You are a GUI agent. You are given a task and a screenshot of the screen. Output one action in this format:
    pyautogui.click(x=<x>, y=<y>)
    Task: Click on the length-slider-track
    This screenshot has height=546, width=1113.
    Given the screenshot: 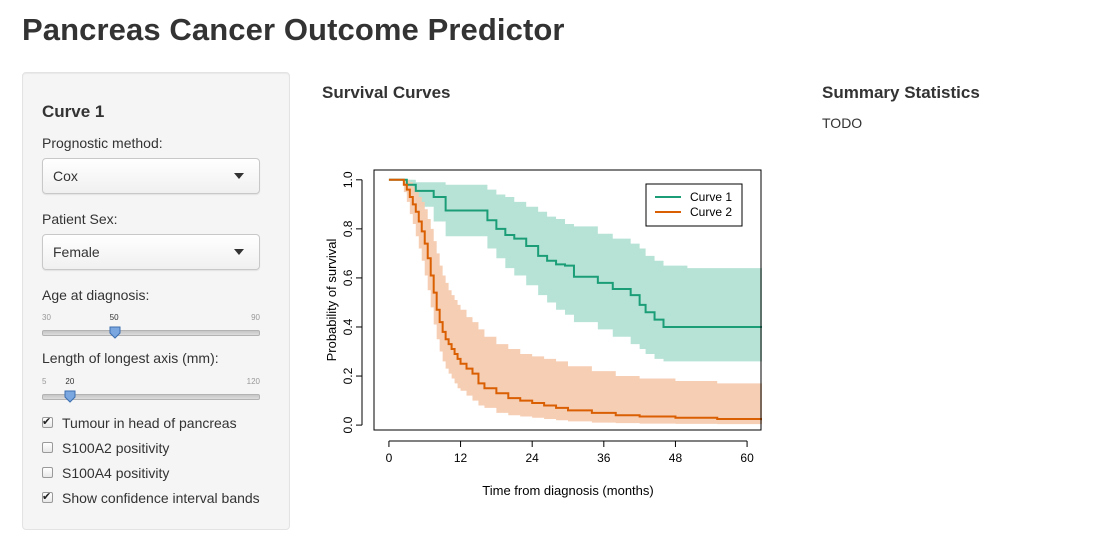 What is the action you would take?
    pyautogui.click(x=151, y=397)
    